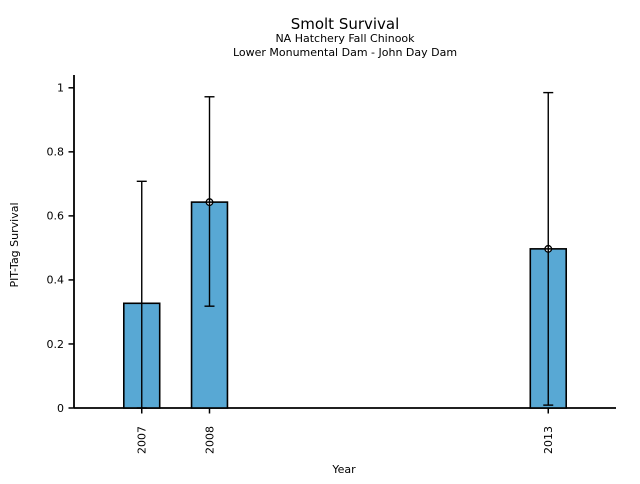 The width and height of the screenshot is (640, 484). What do you see at coordinates (209, 440) in the screenshot?
I see `x-tick-label: 2008` at bounding box center [209, 440].